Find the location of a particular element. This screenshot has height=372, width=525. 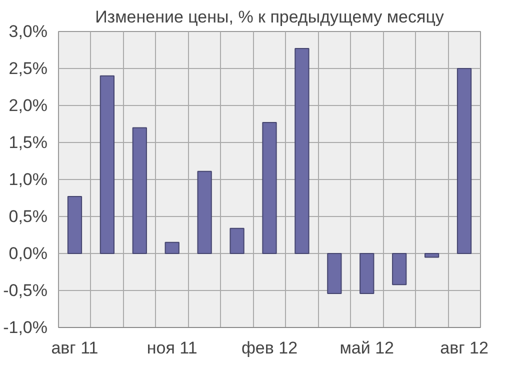

y-tick-label: 1,0% is located at coordinates (28, 179).